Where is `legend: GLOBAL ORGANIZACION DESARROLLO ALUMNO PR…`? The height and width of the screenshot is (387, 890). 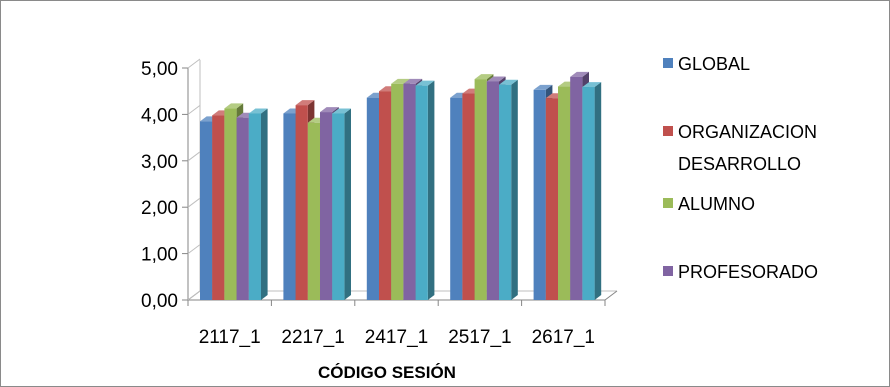
legend: GLOBAL ORGANIZACION DESARROLLO ALUMNO PR… is located at coordinates (740, 168).